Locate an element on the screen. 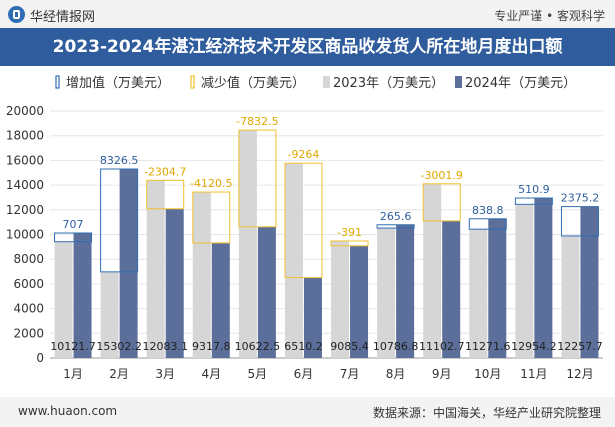 The image size is (615, 427). legend-swatch-increase is located at coordinates (57, 82).